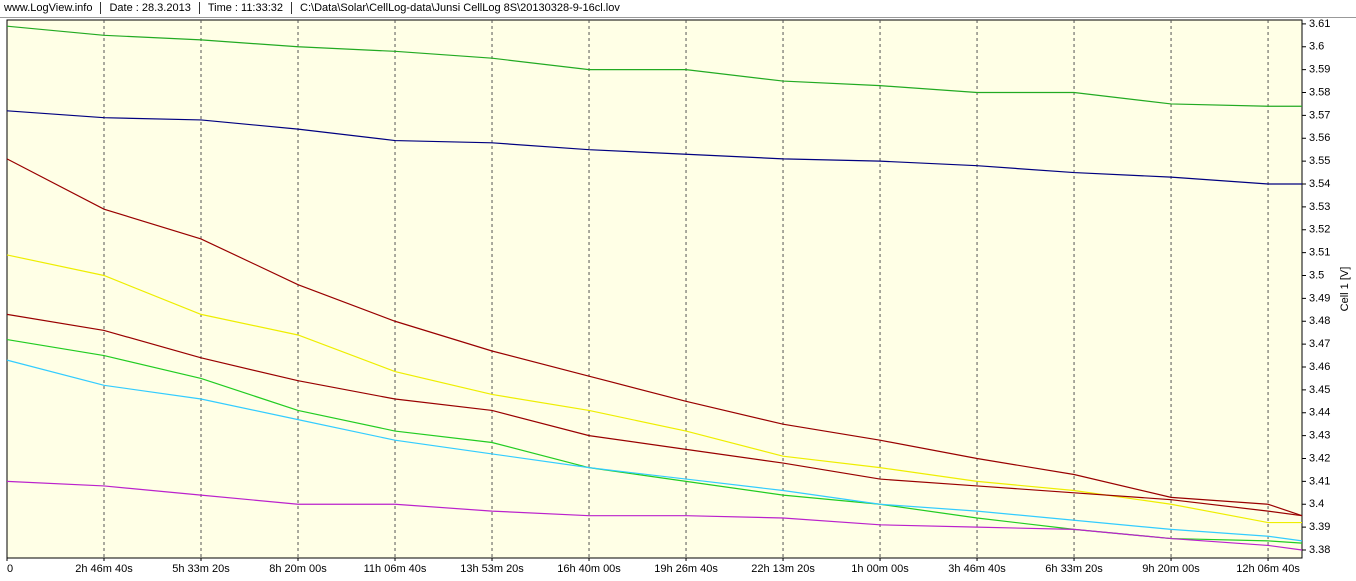  What do you see at coordinates (1319, 184) in the screenshot?
I see `y-tick-label: 3.54` at bounding box center [1319, 184].